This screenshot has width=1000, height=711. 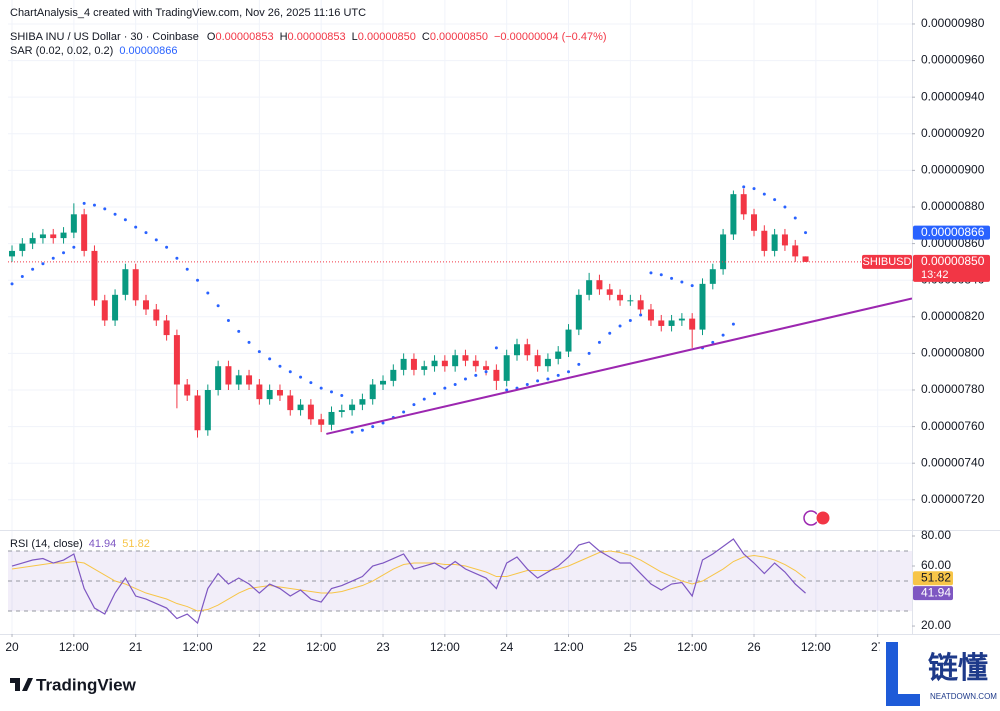 I want to click on watermark: 链懂 NEATDOWN.COM, so click(x=940, y=674).